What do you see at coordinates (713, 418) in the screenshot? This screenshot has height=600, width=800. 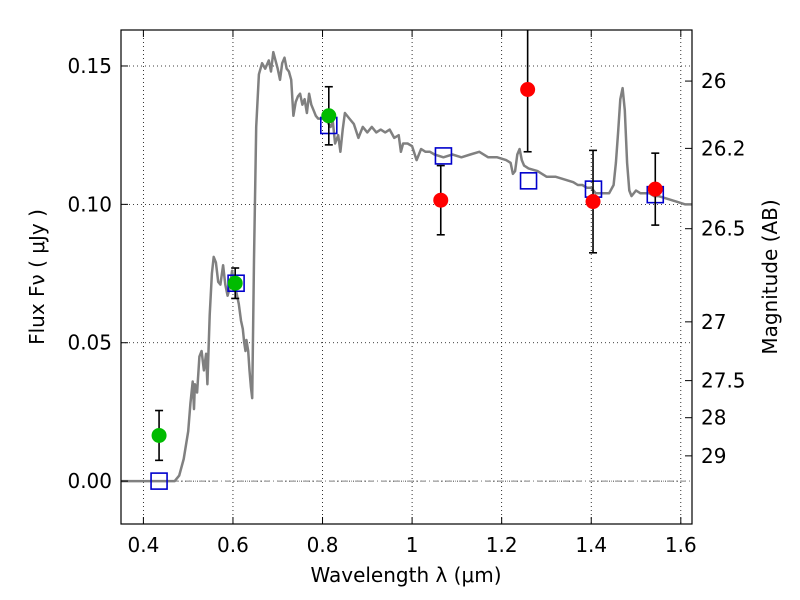 I see `mag-tick-label: 28` at bounding box center [713, 418].